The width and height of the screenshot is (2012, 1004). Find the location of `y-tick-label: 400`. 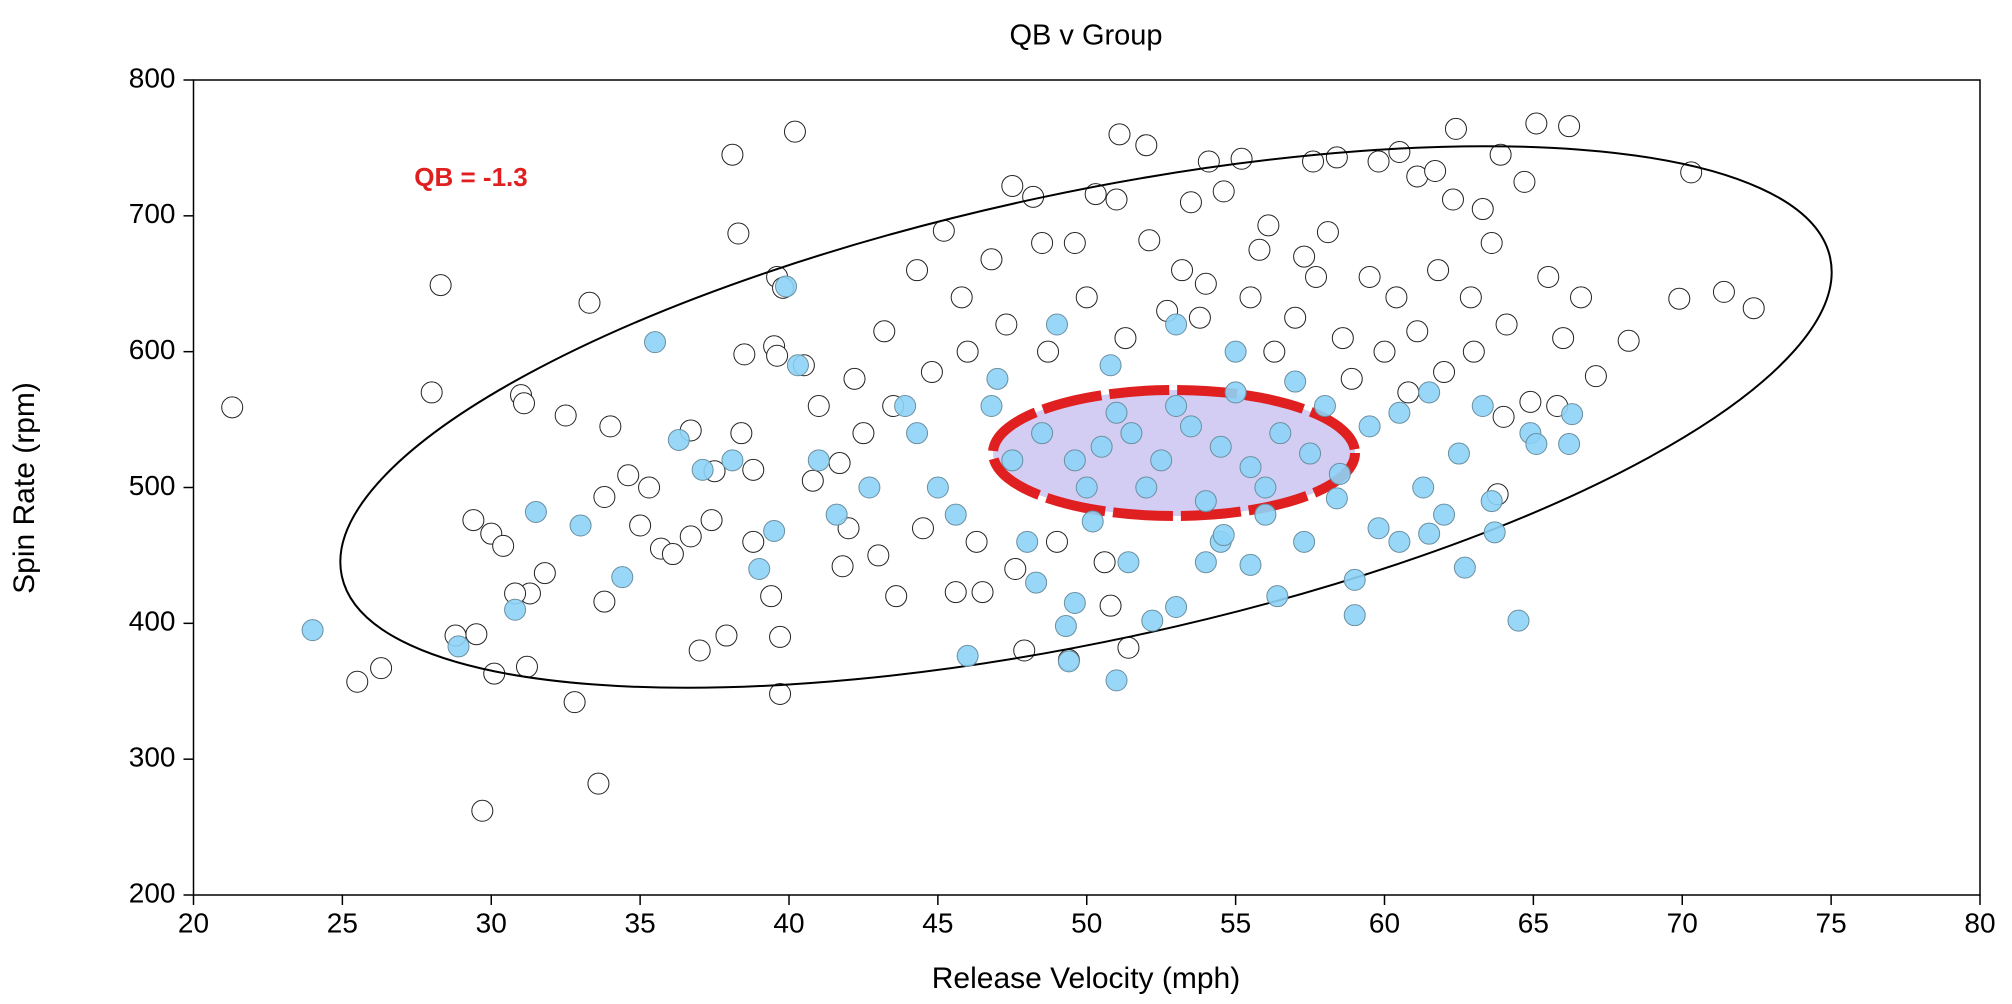

y-tick-label: 400 is located at coordinates (152, 621).